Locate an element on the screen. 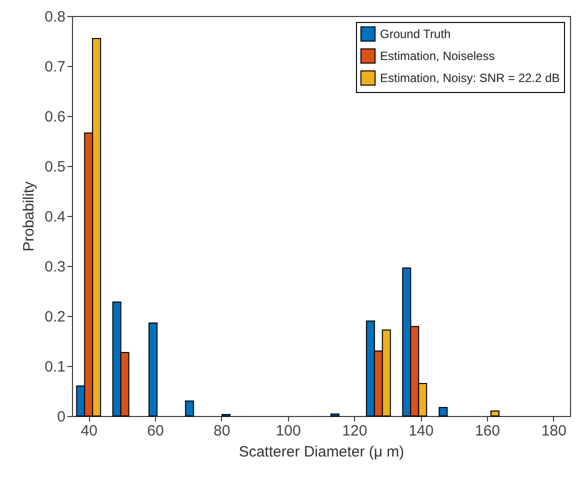 Image resolution: width=576 pixels, height=485 pixels. y-tick-label: 0.4 is located at coordinates (55, 217).